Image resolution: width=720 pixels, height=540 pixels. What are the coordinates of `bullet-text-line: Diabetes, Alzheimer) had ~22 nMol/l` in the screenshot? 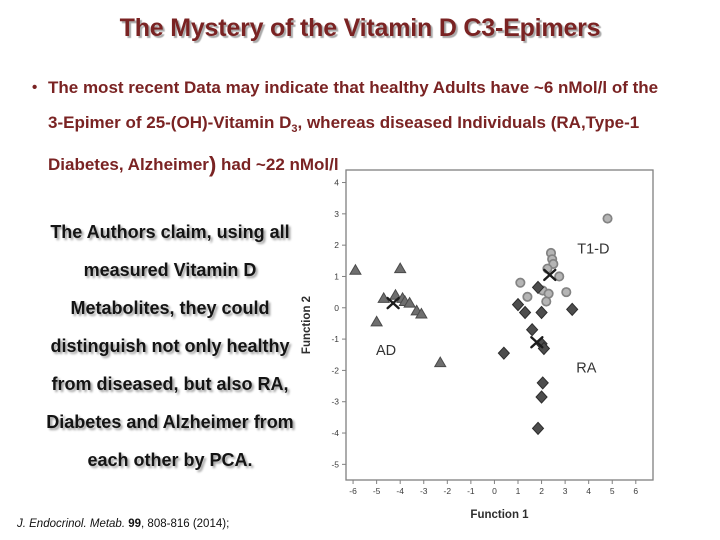 It's located at (193, 164).